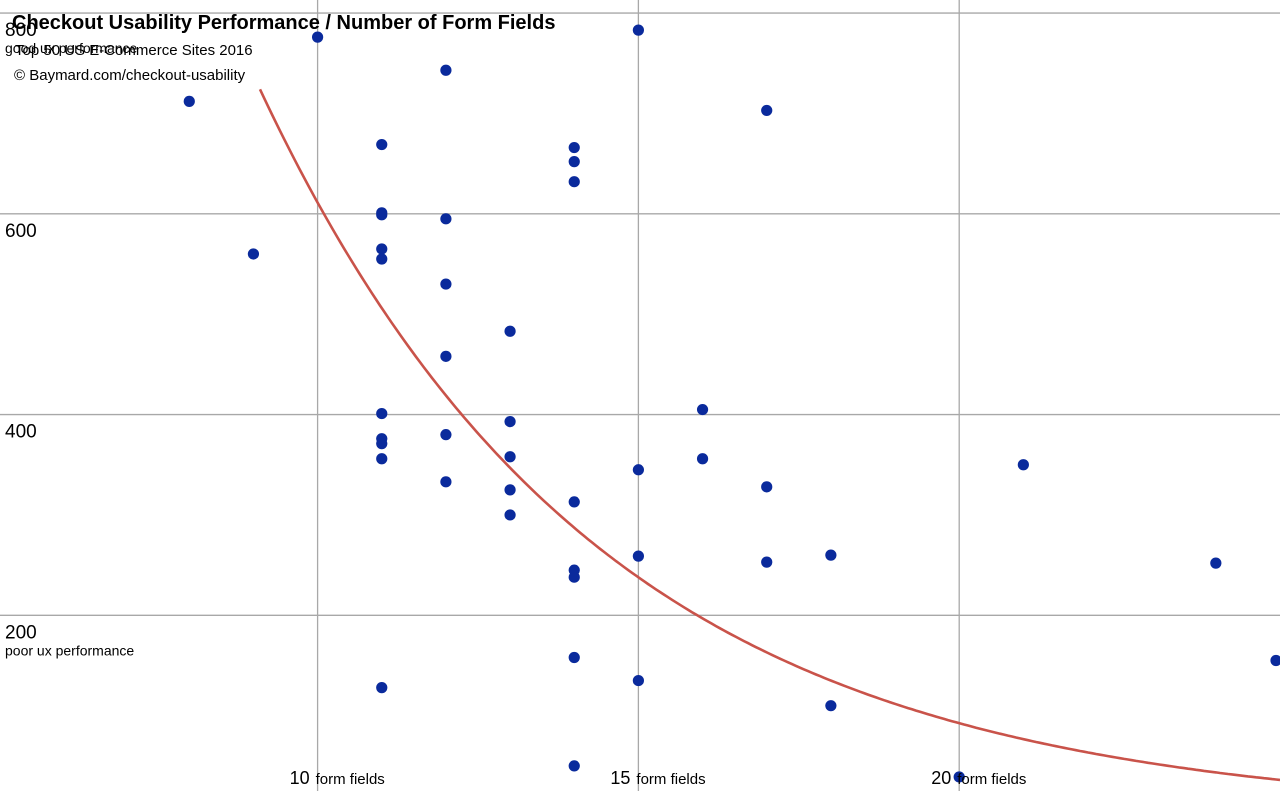 The height and width of the screenshot is (791, 1280). Describe the element at coordinates (21, 231) in the screenshot. I see `y-tick-label: 600` at that location.